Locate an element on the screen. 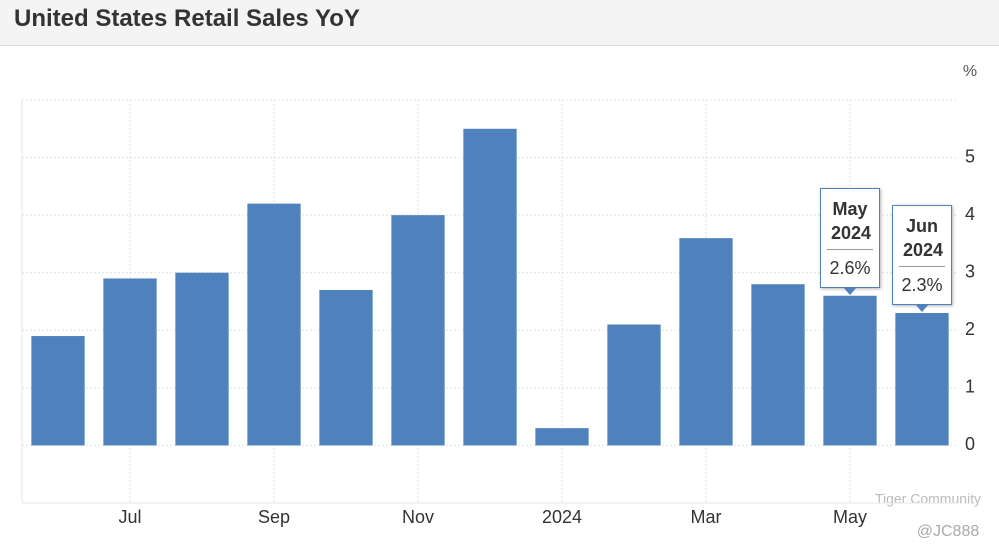 This screenshot has height=555, width=999. unit-label: % is located at coordinates (970, 71).